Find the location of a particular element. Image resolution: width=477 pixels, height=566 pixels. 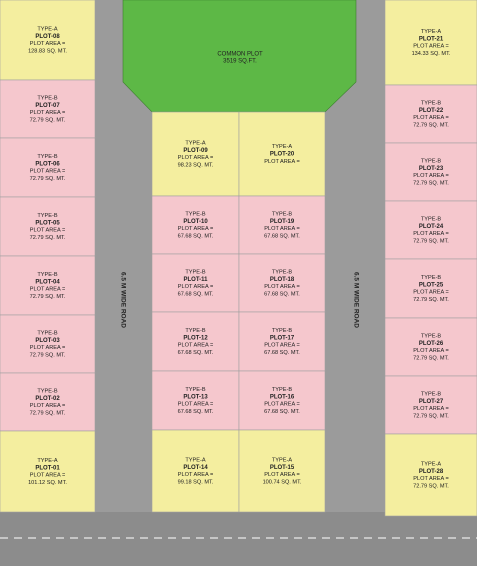

plot-area: 128.83 SQ. MT. is located at coordinates (47, 52).